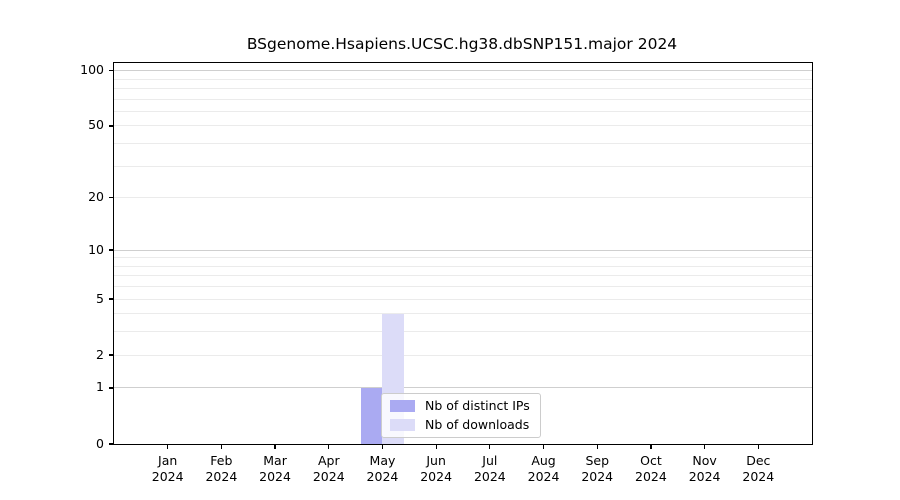 This screenshot has height=500, width=900. Describe the element at coordinates (477, 405) in the screenshot. I see `legend-label-distinct-ips: Nb of distinct IPs` at that location.